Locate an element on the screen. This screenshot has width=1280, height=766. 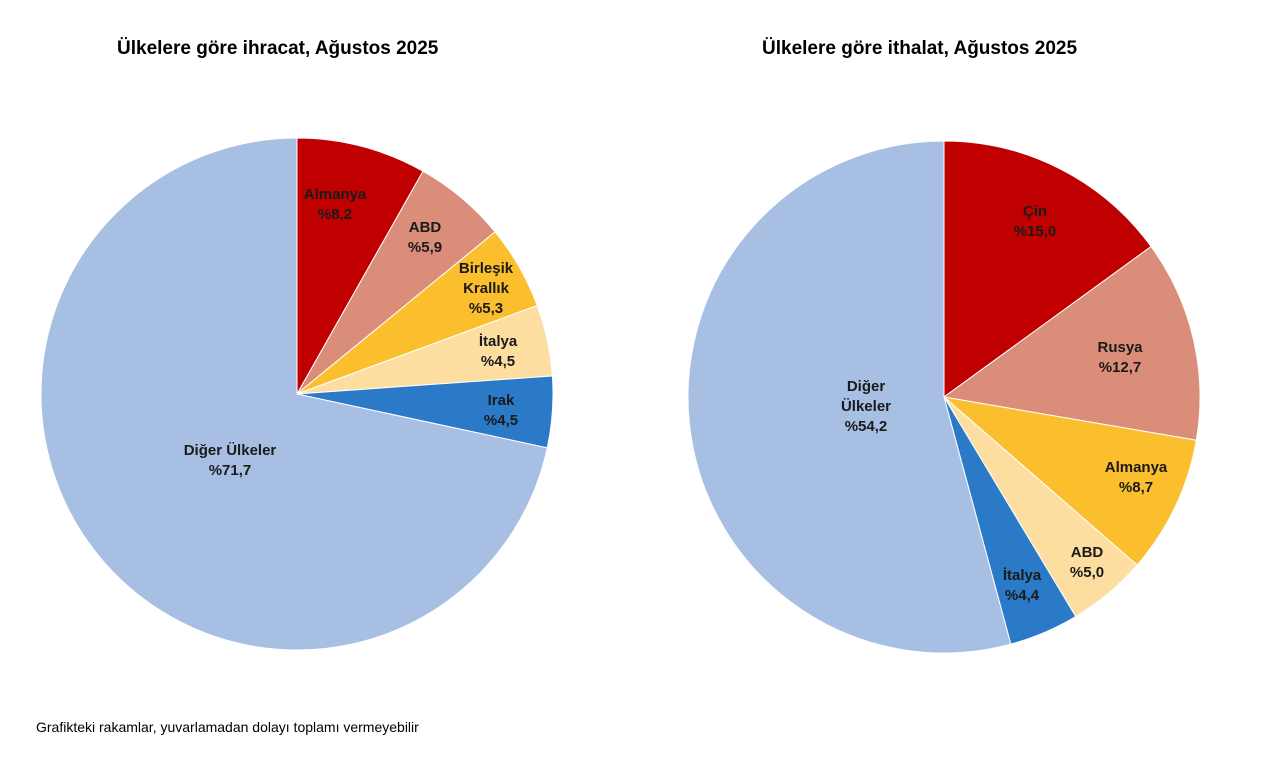
import-slice-label-5: Ülkeler is located at coordinates (866, 406).